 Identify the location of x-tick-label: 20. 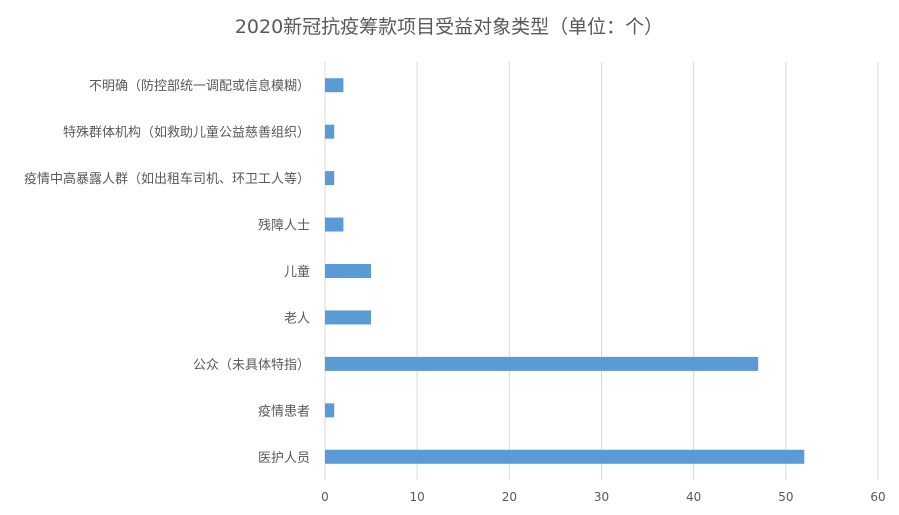
(509, 497).